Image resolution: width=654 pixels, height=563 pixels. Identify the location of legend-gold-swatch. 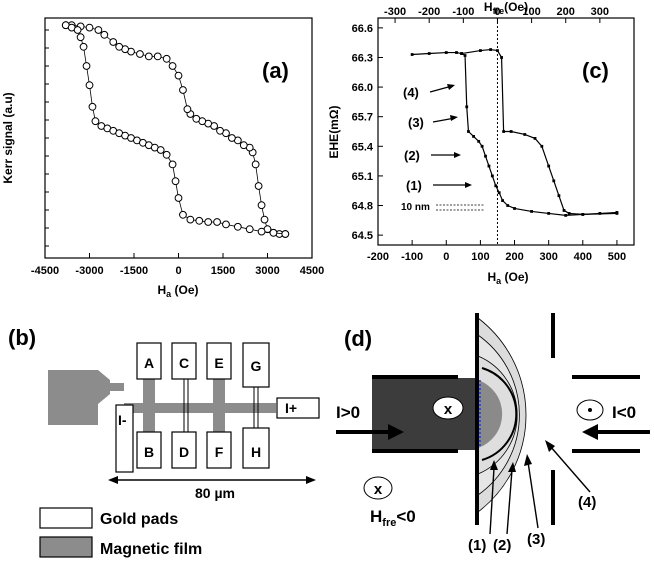
(66, 518).